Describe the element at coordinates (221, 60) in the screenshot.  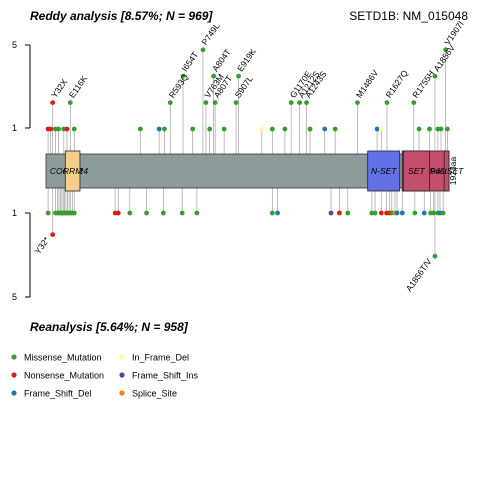
I see `mutation-label: A804T` at that location.